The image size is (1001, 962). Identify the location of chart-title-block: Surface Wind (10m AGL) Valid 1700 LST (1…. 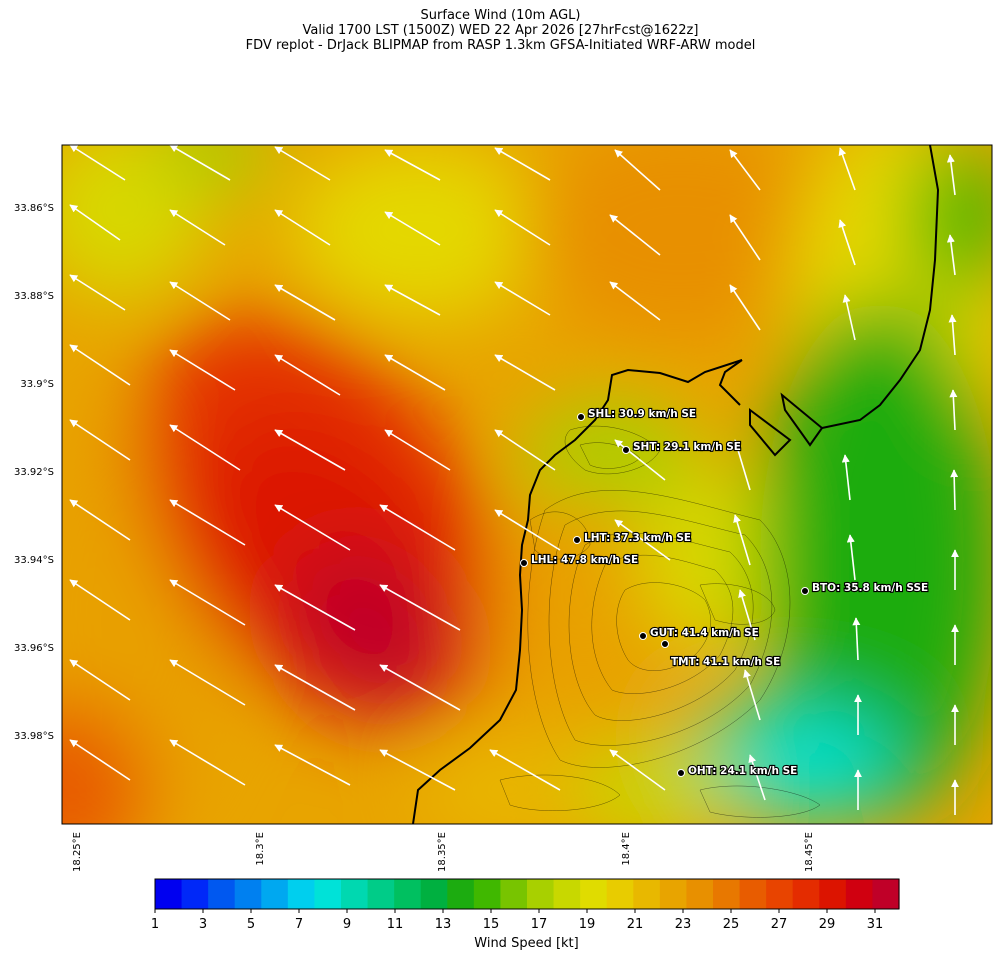
(500, 30).